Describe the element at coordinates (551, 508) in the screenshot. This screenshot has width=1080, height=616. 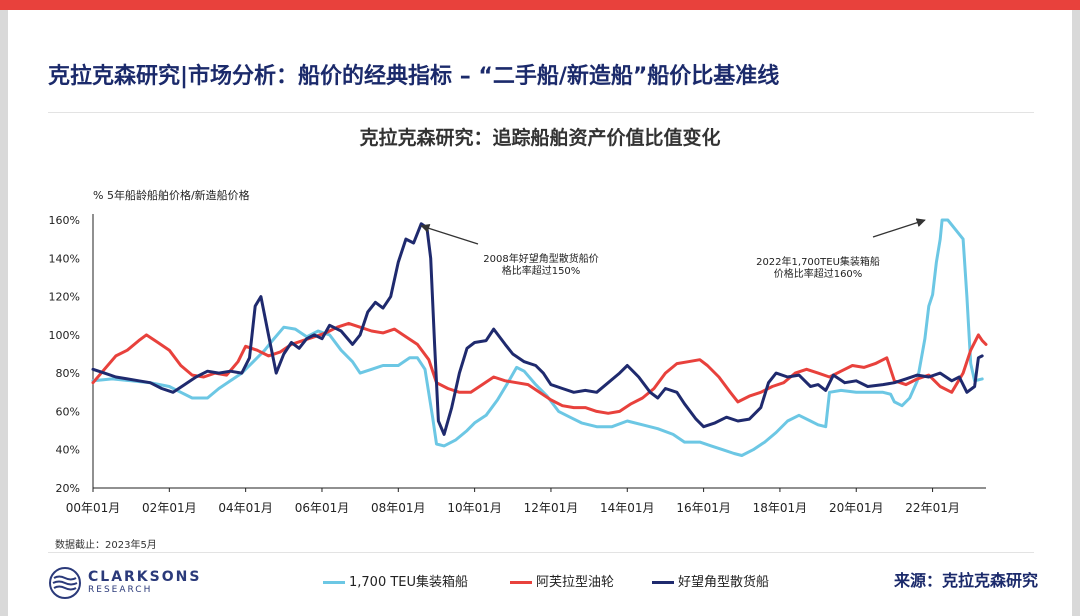
I see `x-tick-label: 12年01月` at that location.